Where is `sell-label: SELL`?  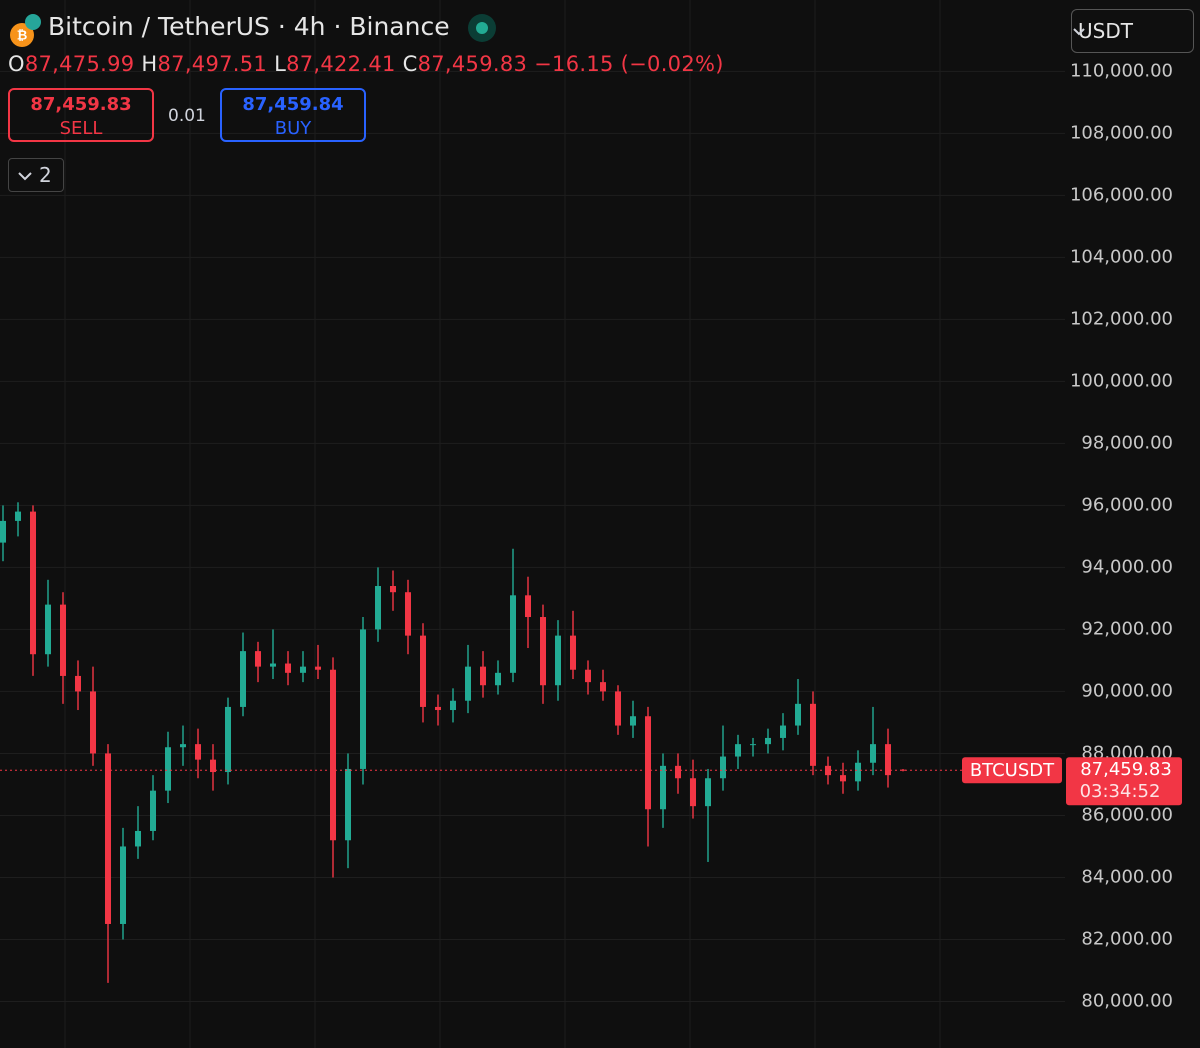
sell-label: SELL is located at coordinates (81, 128).